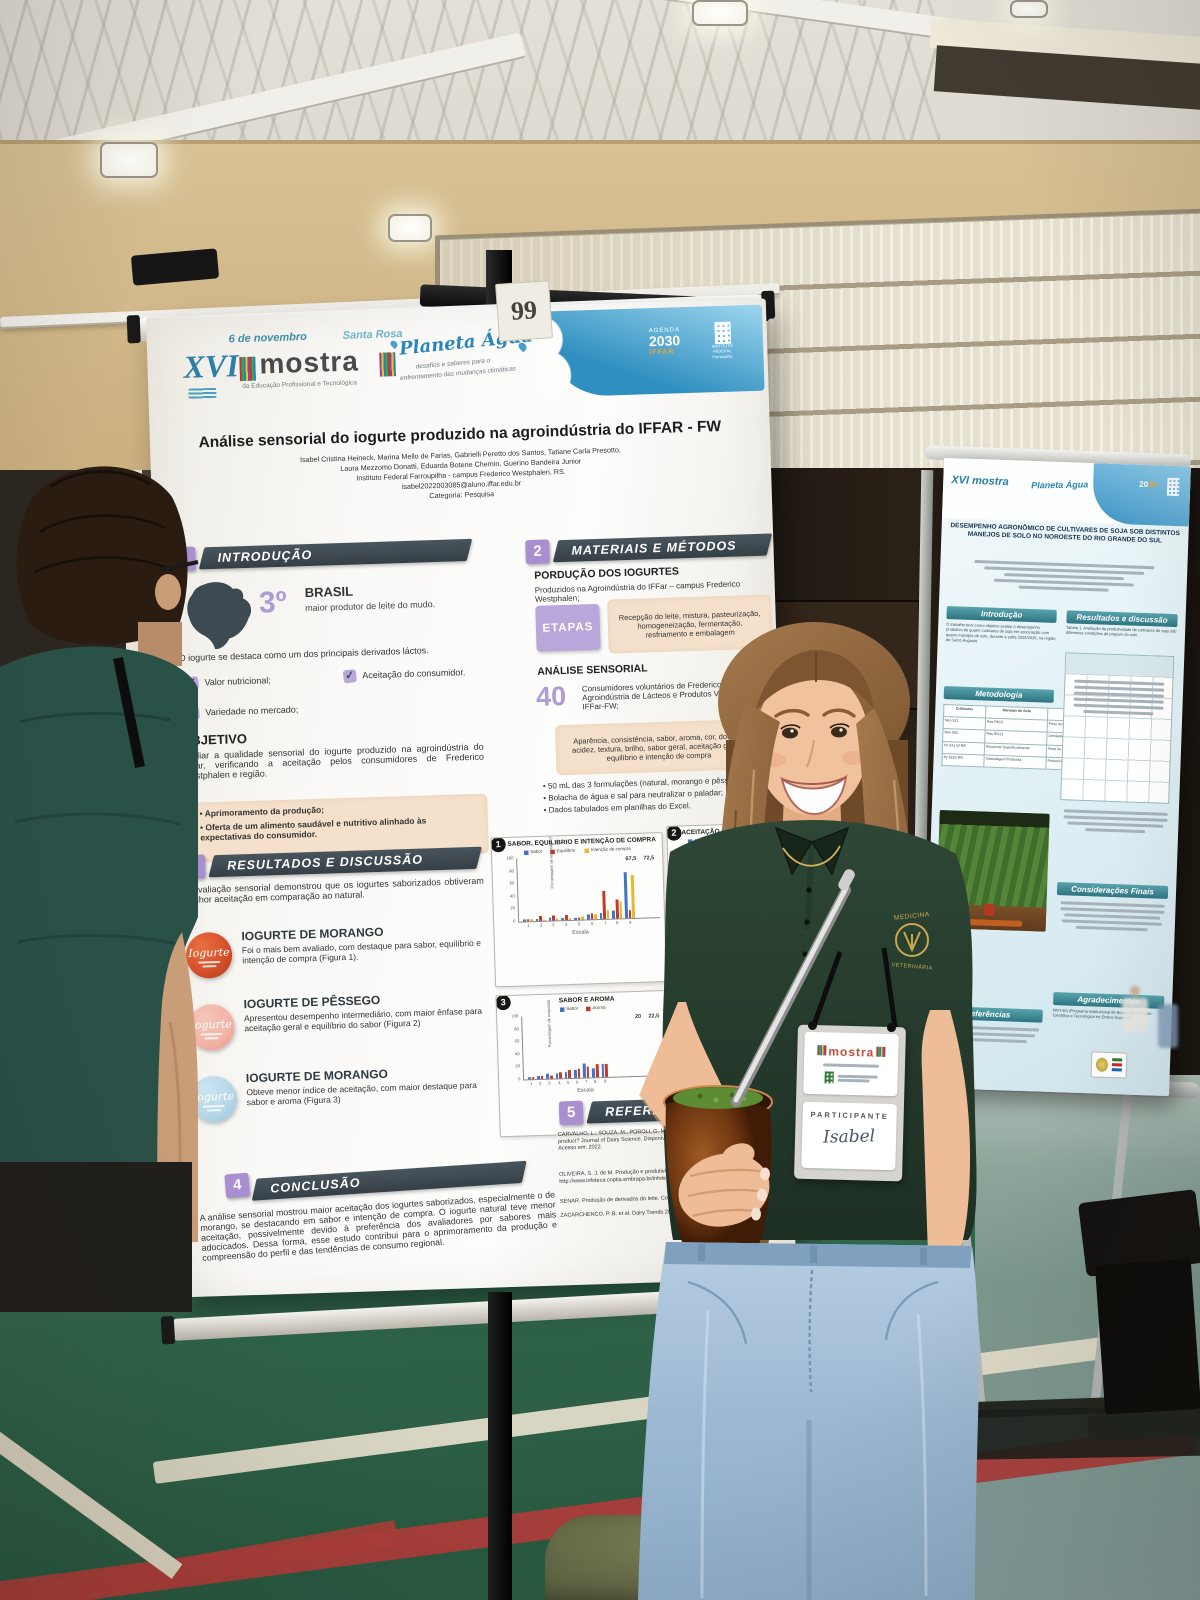 This screenshot has width=1200, height=1600. I want to click on section1-header: INTRODUÇÃO, so click(335, 554).